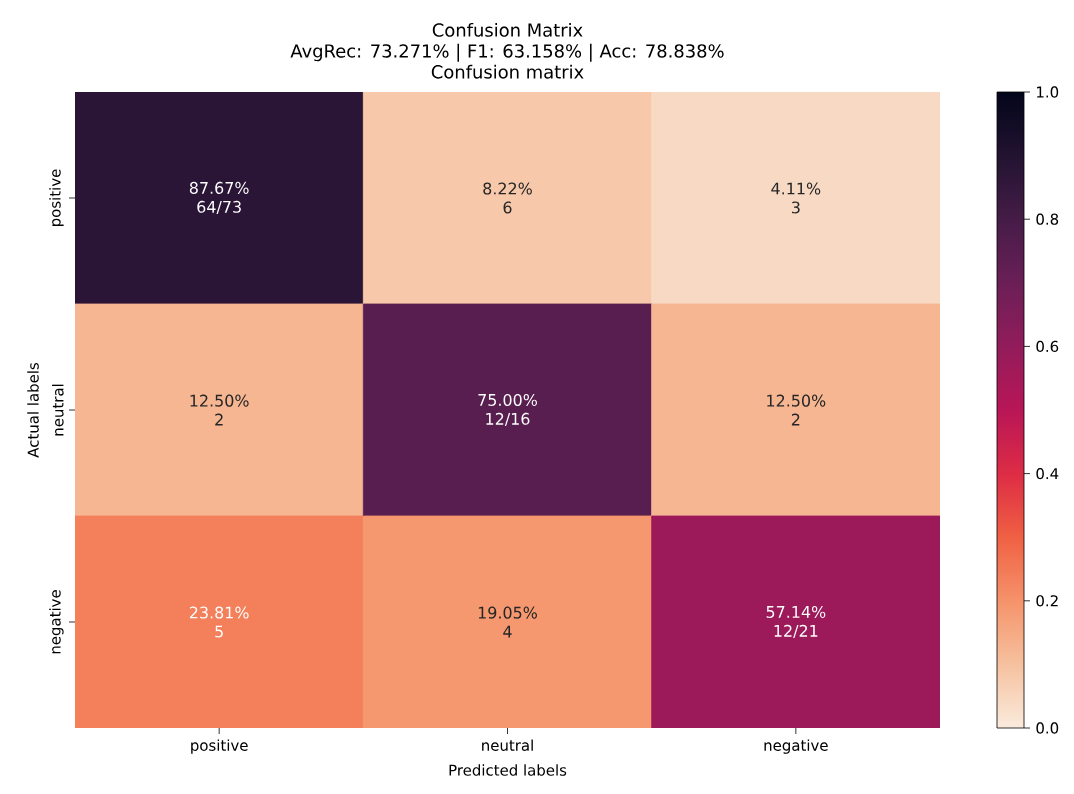 Image resolution: width=1074 pixels, height=794 pixels. What do you see at coordinates (219, 746) in the screenshot?
I see `x-tick-label: positive` at bounding box center [219, 746].